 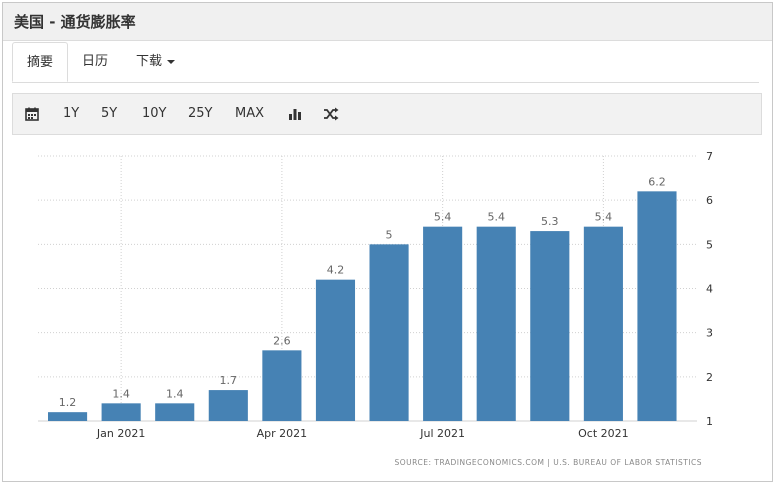 I want to click on bar-jul-2021, so click(x=443, y=323).